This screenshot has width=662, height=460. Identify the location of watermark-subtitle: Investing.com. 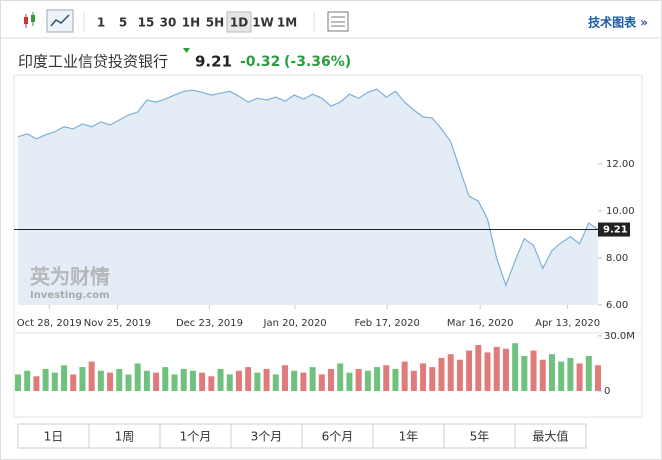
(70, 295).